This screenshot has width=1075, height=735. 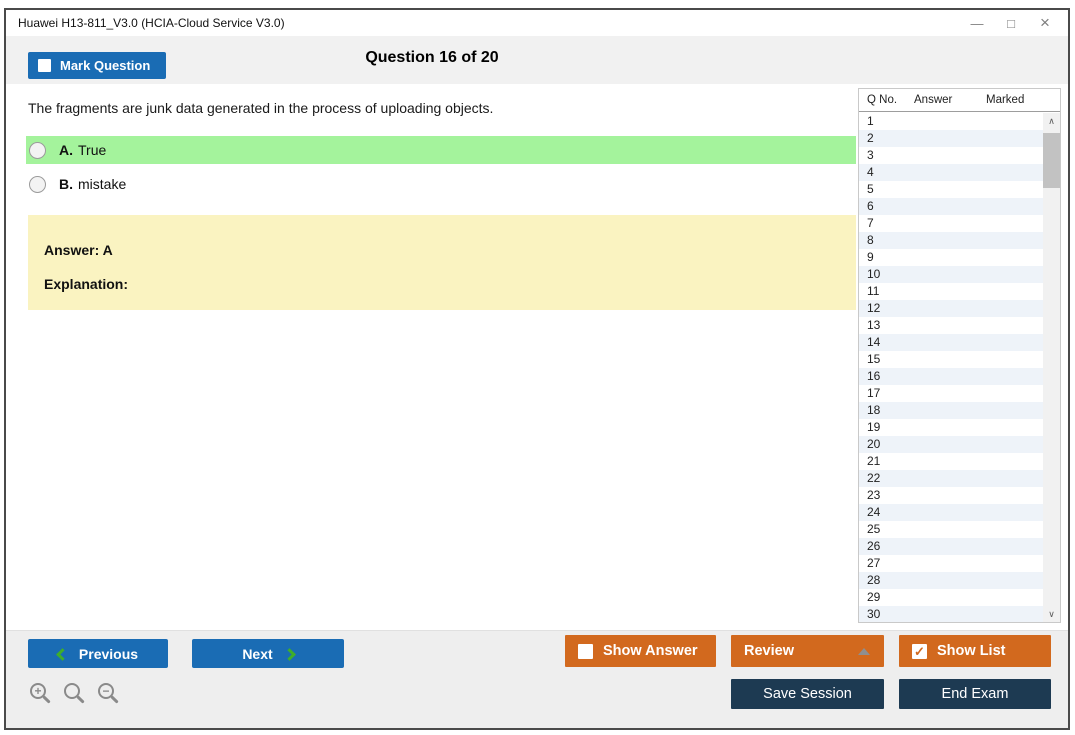 I want to click on maximize-button: □, so click(x=1011, y=23).